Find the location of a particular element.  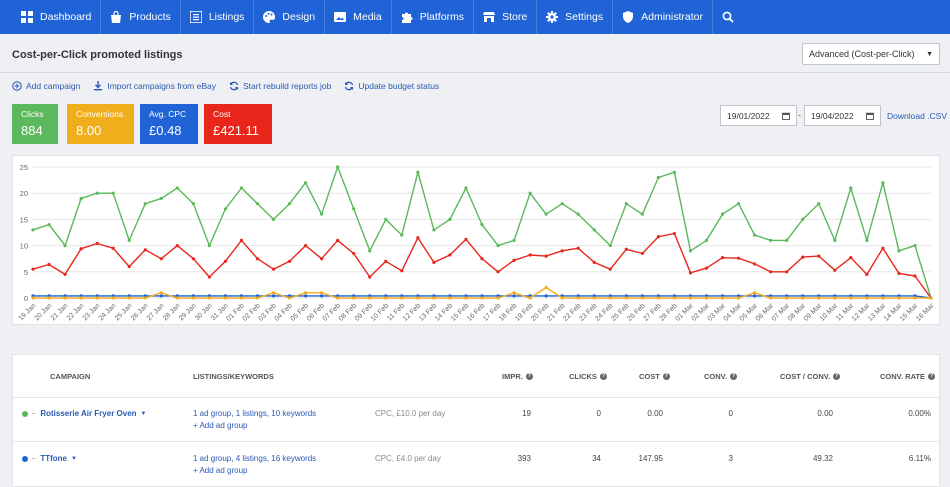

table-row-campaign: – TTfone ▼ is located at coordinates (49, 458).